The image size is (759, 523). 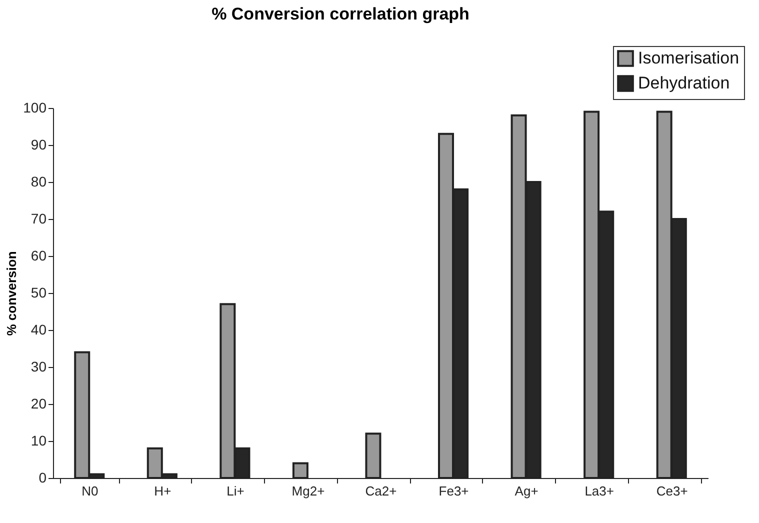 I want to click on x-tick-label: Ag+, so click(x=526, y=491).